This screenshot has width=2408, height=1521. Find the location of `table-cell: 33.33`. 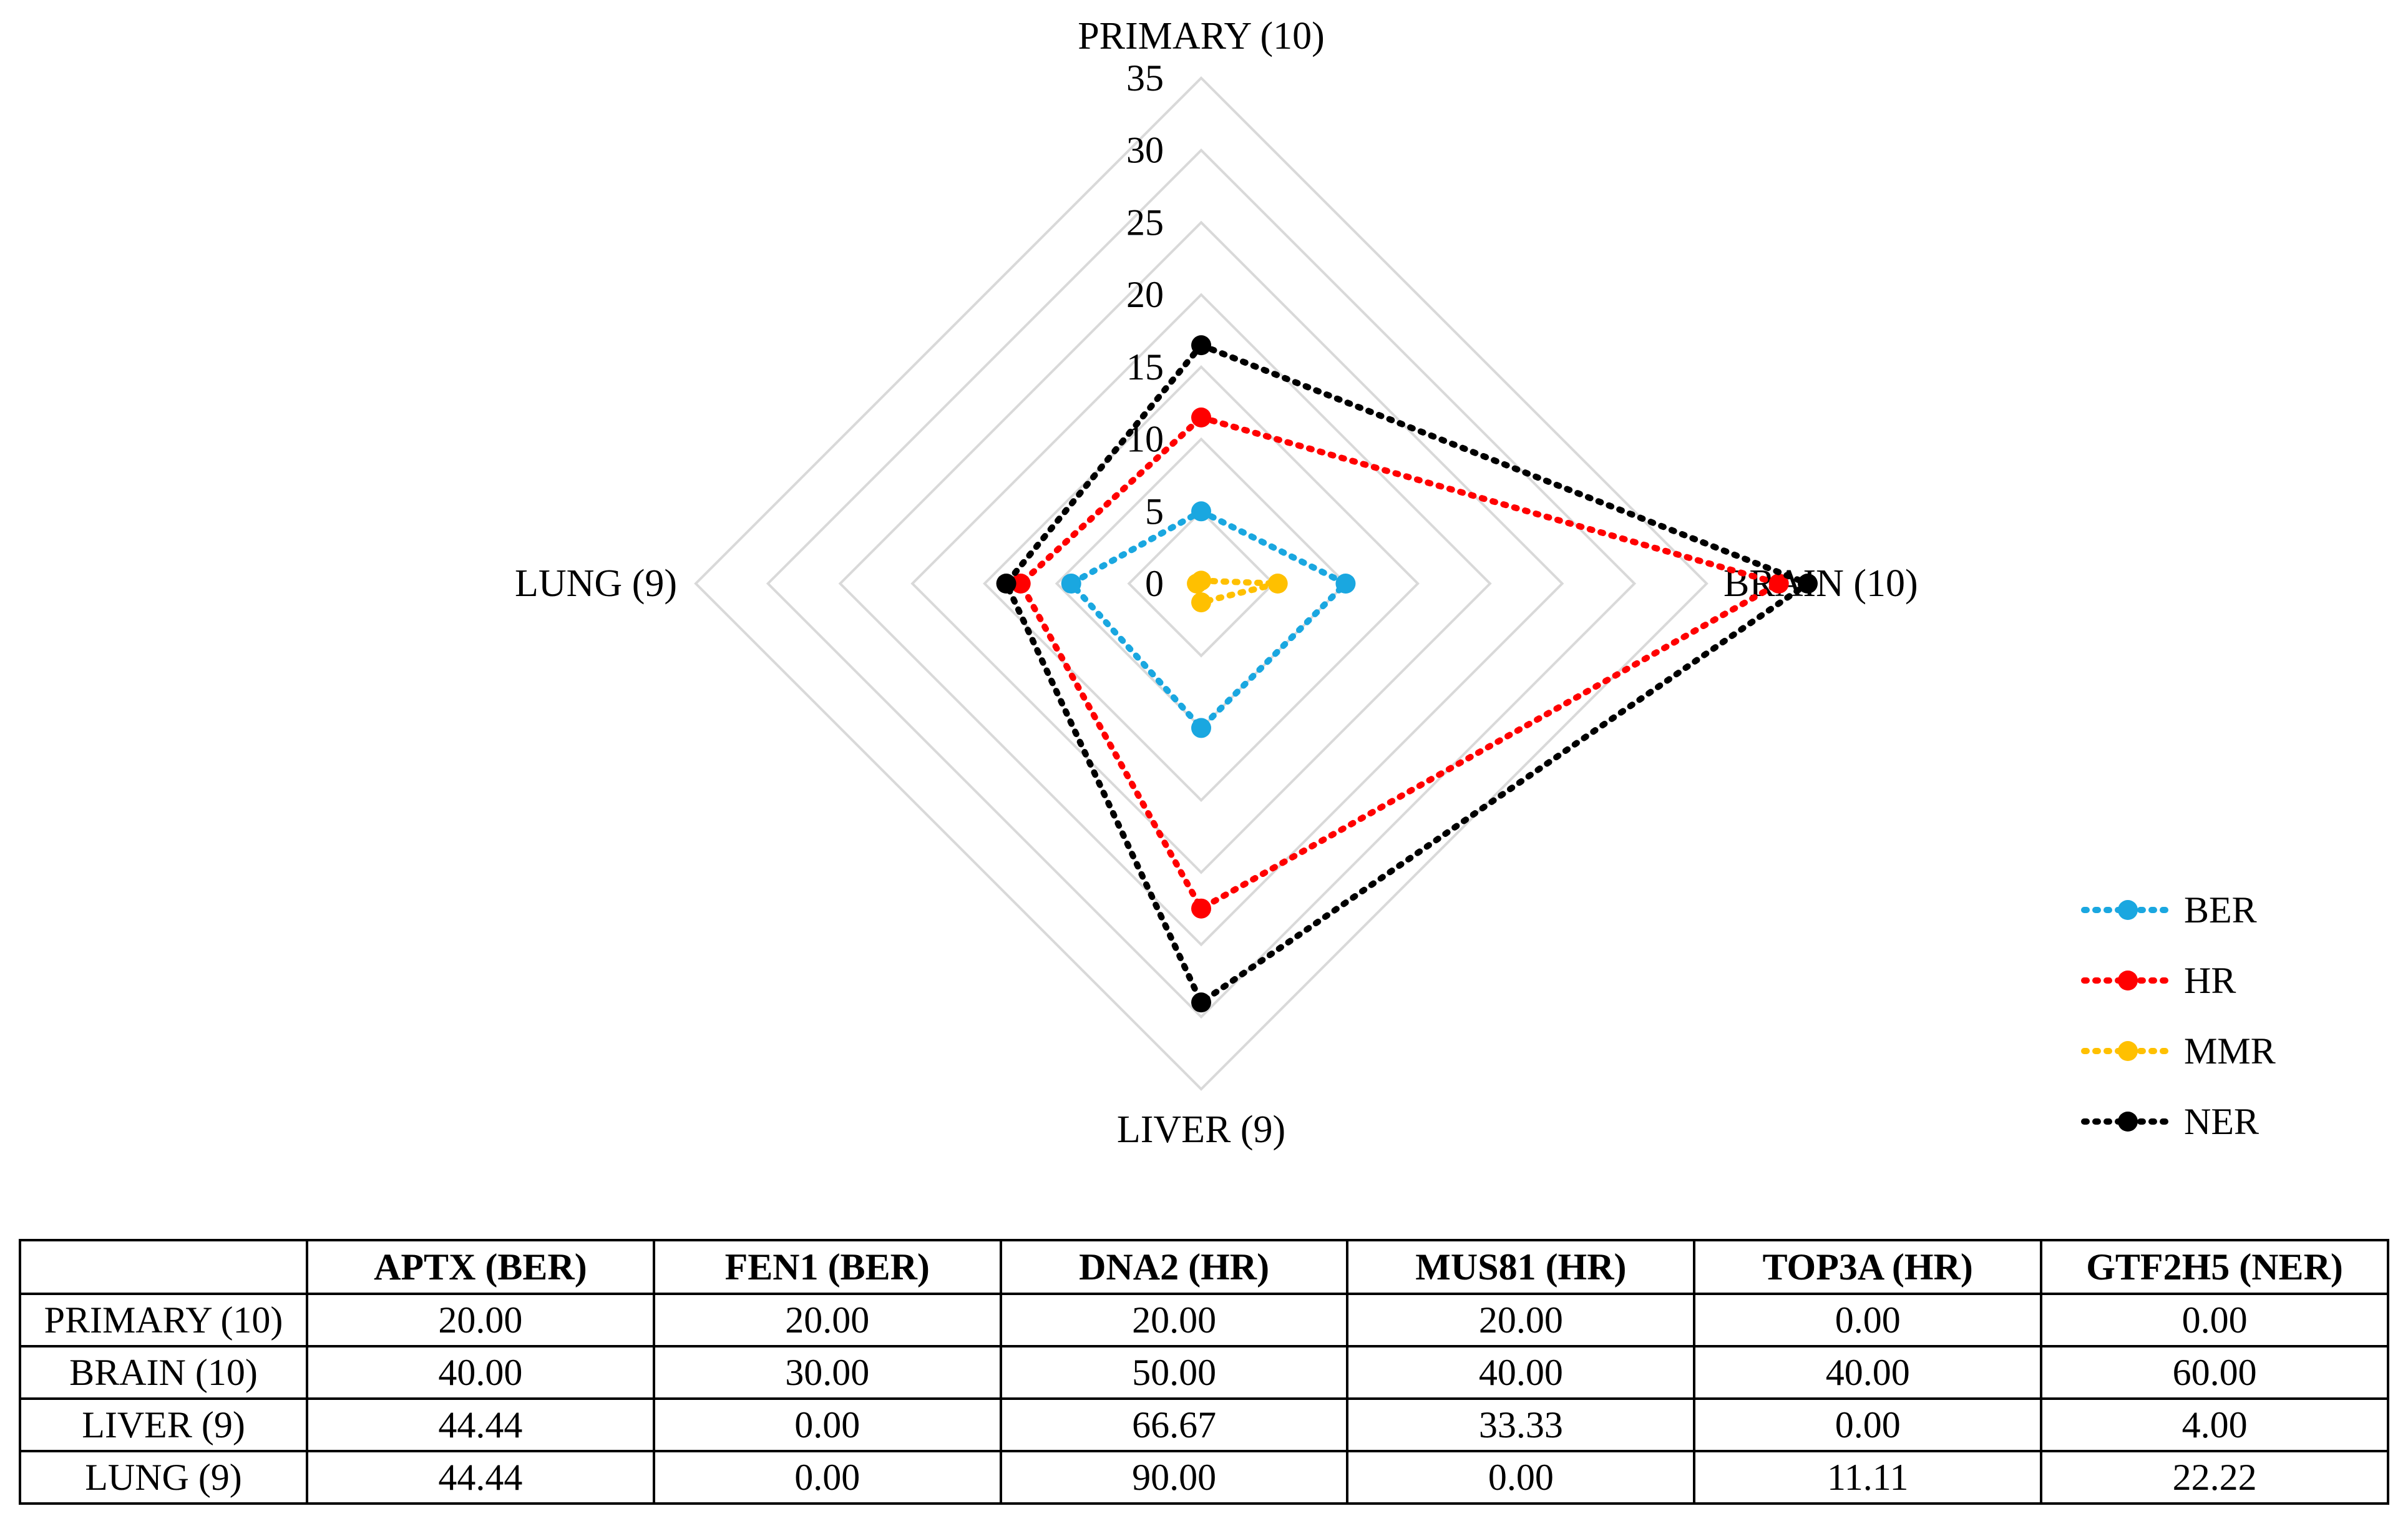

table-cell: 33.33 is located at coordinates (1521, 1424).